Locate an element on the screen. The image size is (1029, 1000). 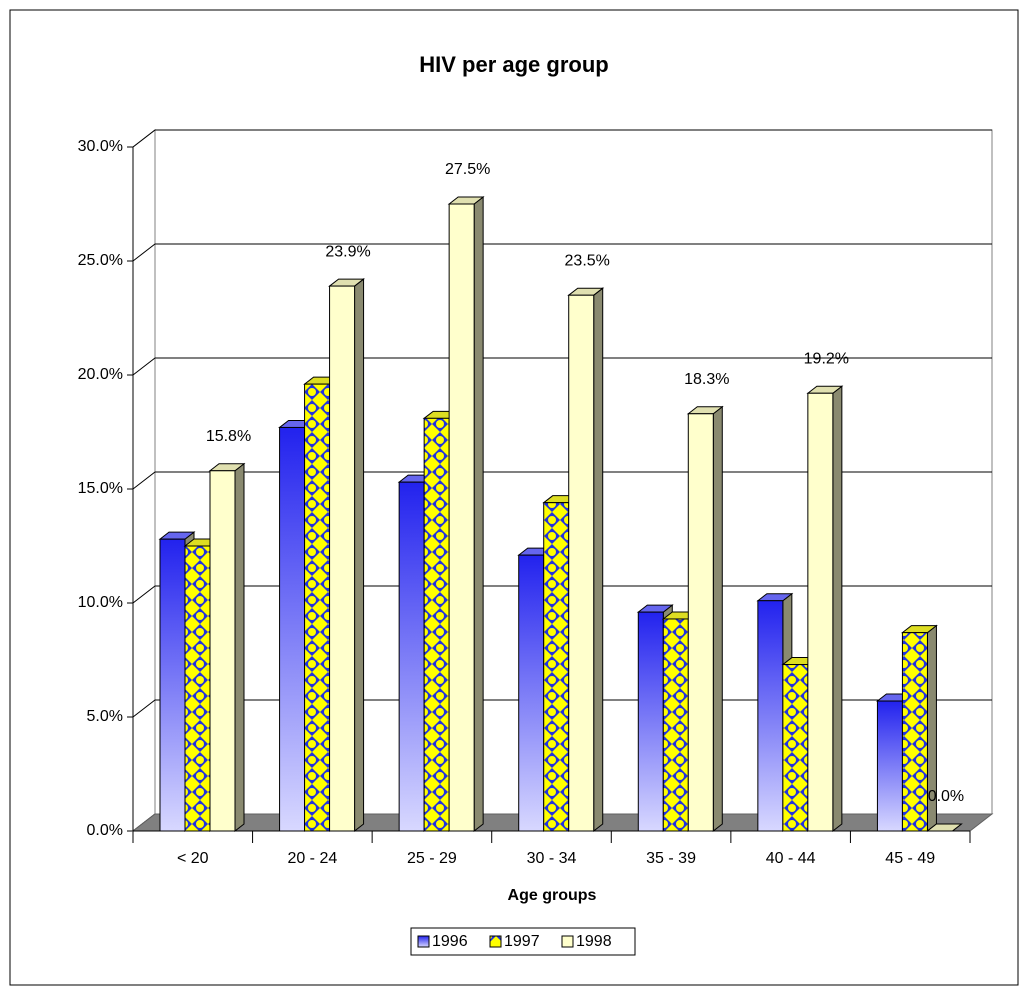
y-tick-label: 20.0% is located at coordinates (100, 374).